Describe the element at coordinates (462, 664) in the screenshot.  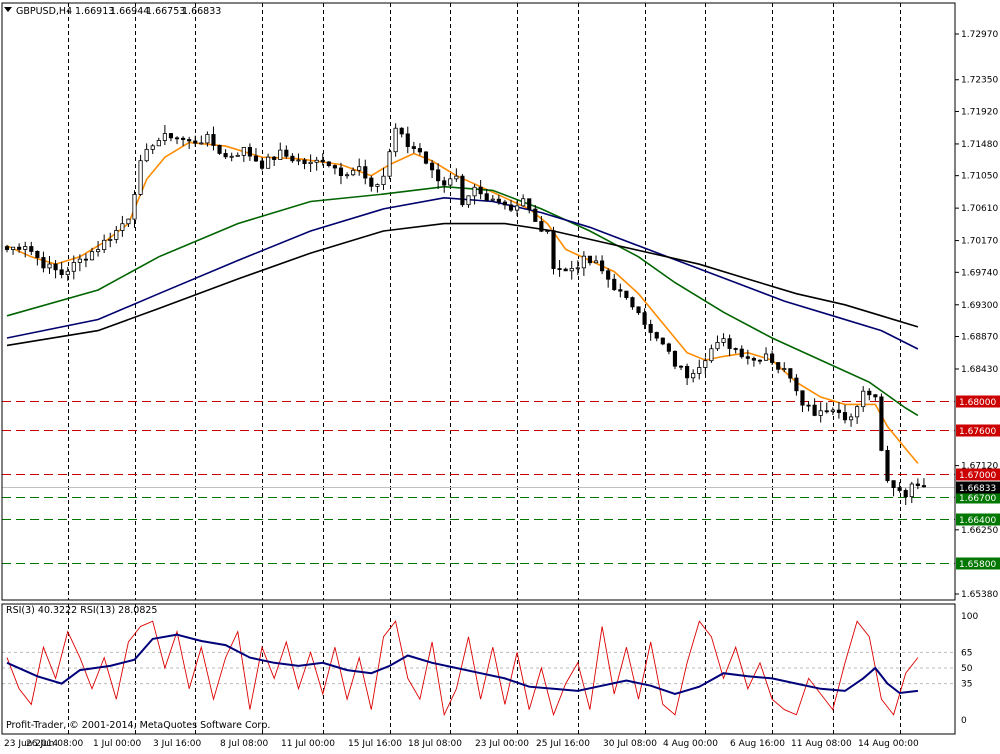
I see `rsi13-line` at that location.